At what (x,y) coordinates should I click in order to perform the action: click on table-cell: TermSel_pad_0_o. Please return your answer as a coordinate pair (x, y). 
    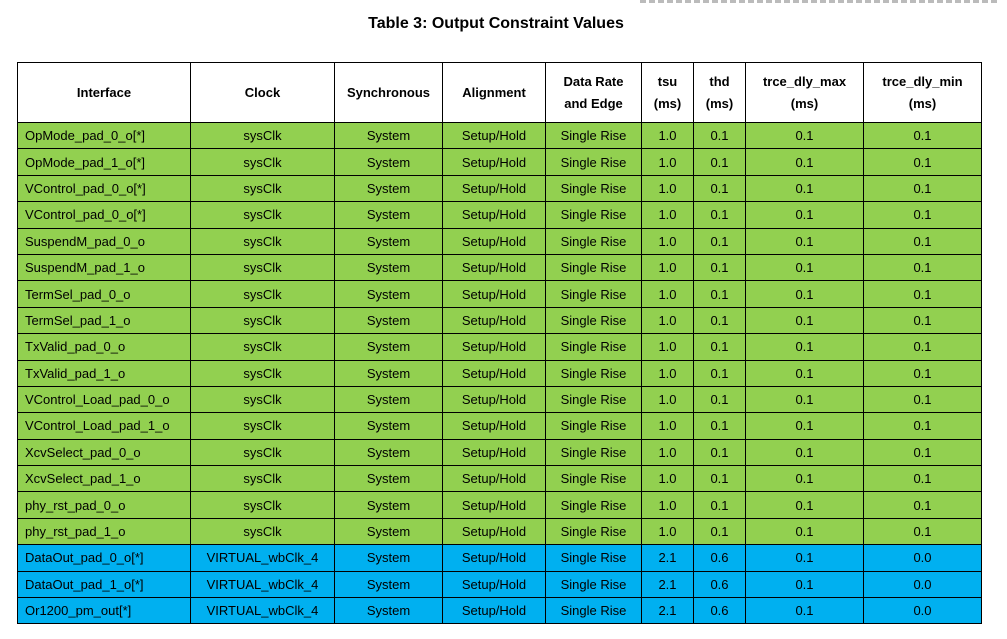
    Looking at the image, I should click on (104, 294).